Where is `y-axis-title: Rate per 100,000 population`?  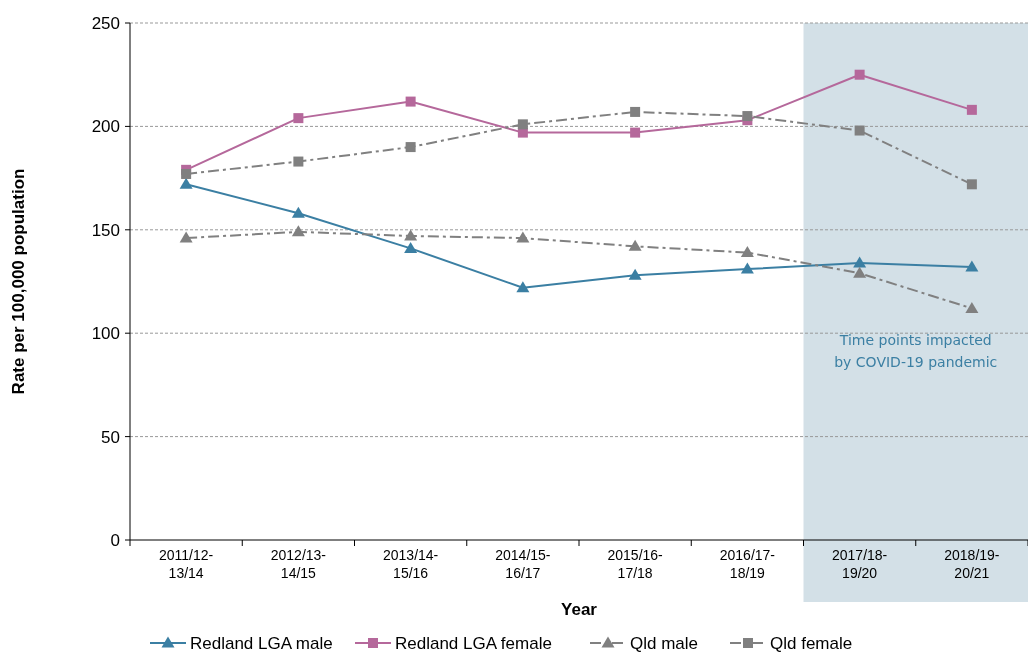 y-axis-title: Rate per 100,000 population is located at coordinates (18, 281).